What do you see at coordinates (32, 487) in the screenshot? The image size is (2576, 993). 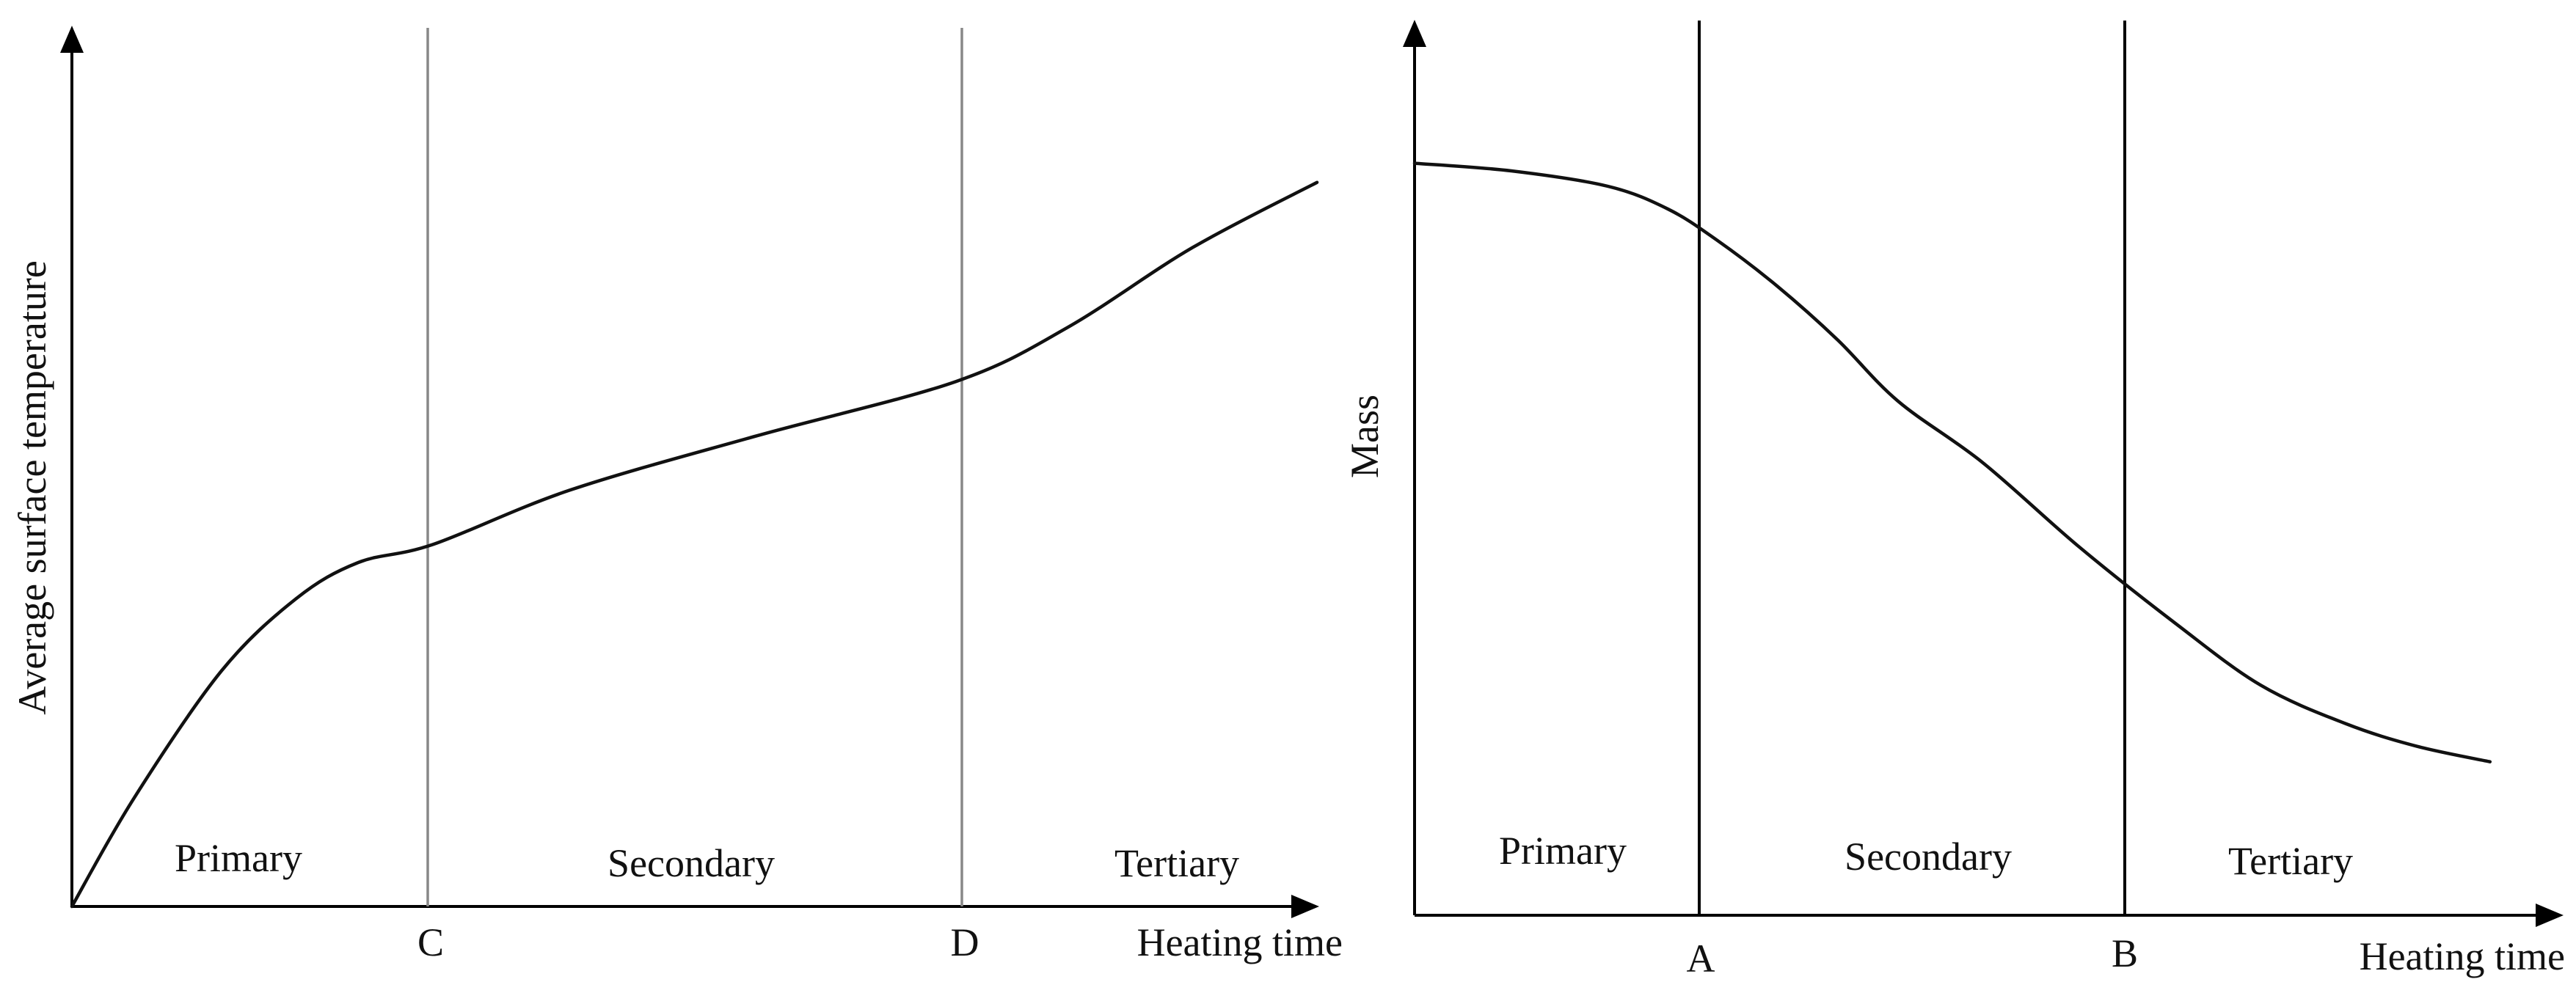 I see `left-y-axis-label: Average surface temperature` at bounding box center [32, 487].